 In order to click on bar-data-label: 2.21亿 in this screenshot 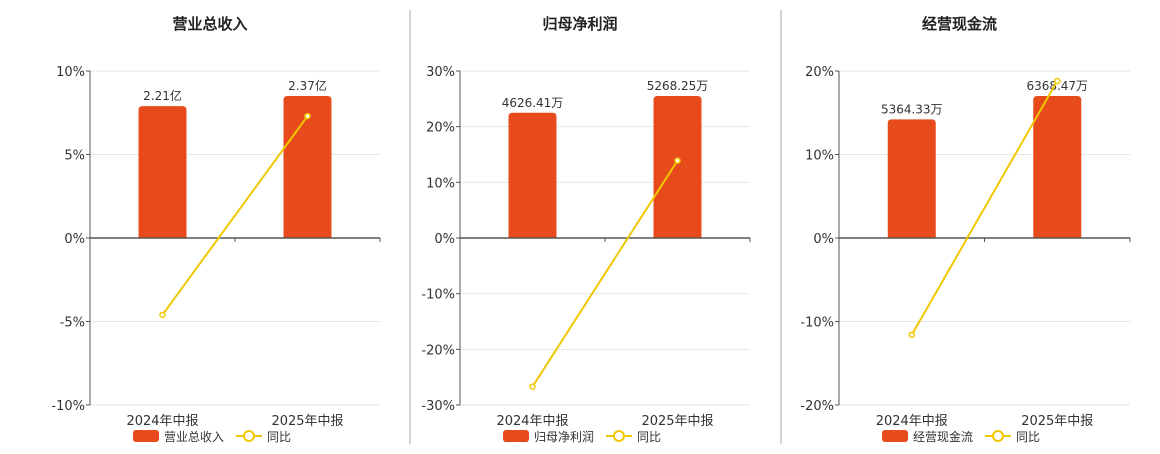, I will do `click(162, 95)`.